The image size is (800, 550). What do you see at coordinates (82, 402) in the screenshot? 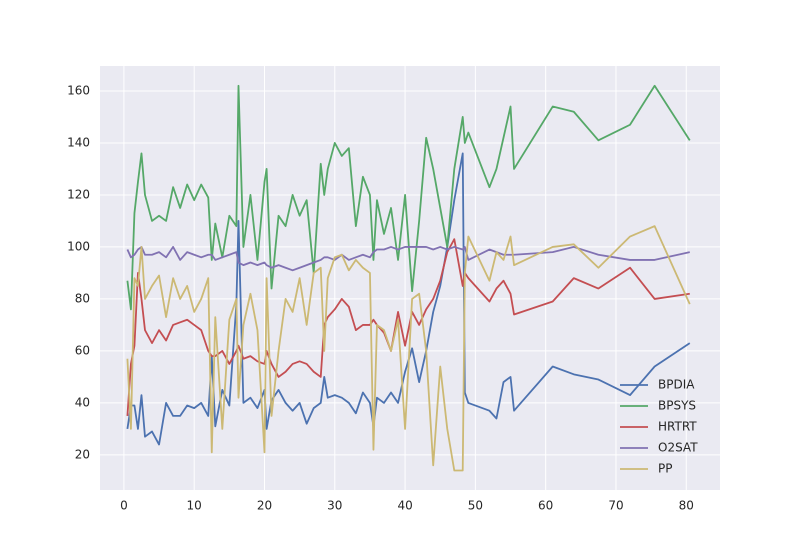
I see `y-tick-label: 40` at bounding box center [82, 402].